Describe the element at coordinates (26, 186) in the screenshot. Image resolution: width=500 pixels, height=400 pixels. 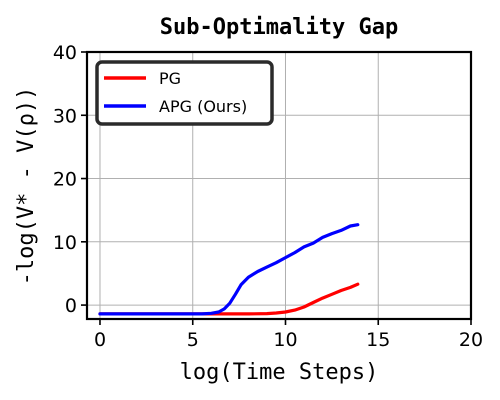
I see `y-axis-label: -log(V* - V(ρ))` at that location.